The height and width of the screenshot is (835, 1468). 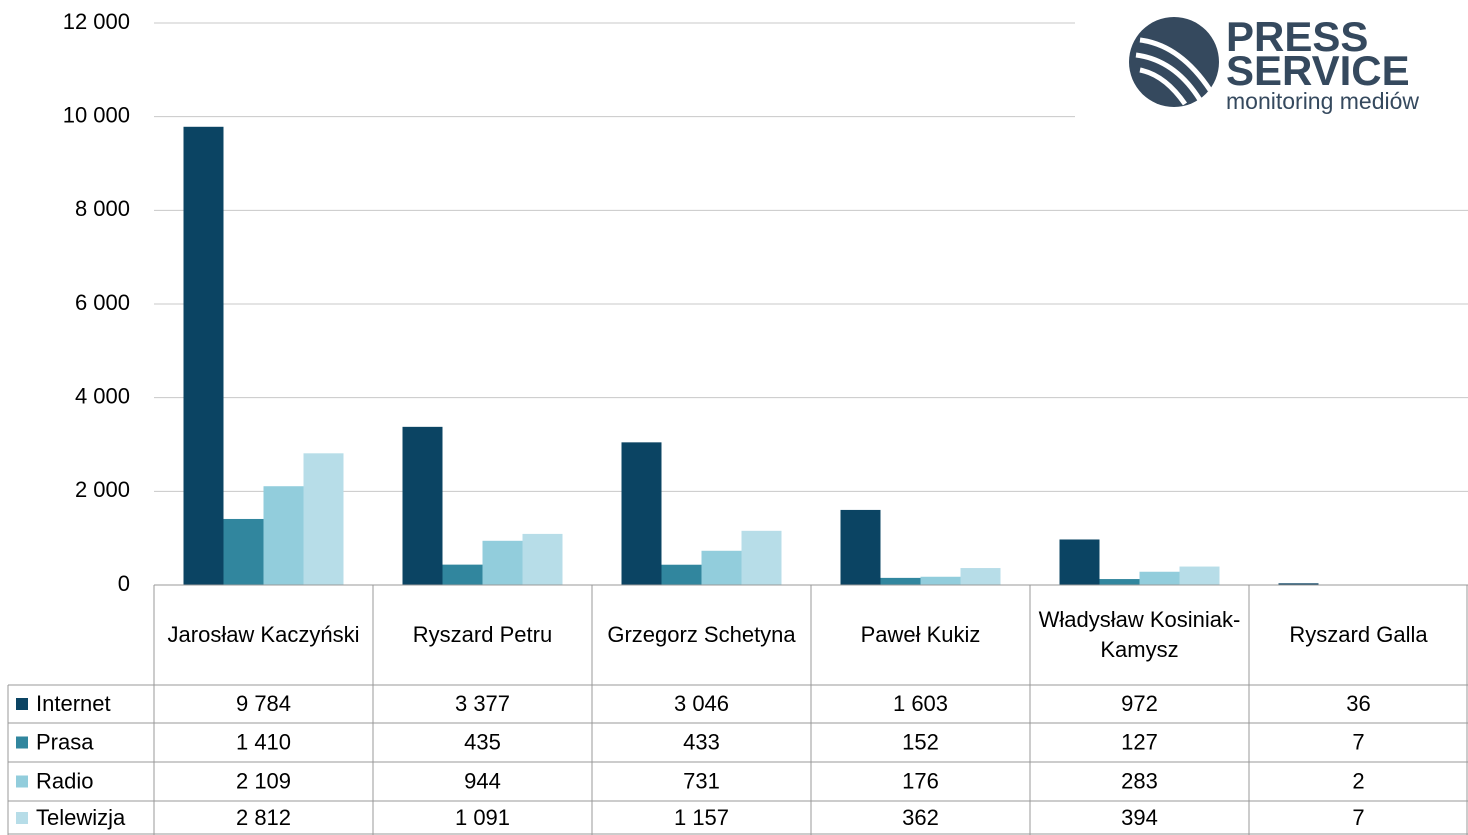 I want to click on data-label: 1 410, so click(x=263, y=741).